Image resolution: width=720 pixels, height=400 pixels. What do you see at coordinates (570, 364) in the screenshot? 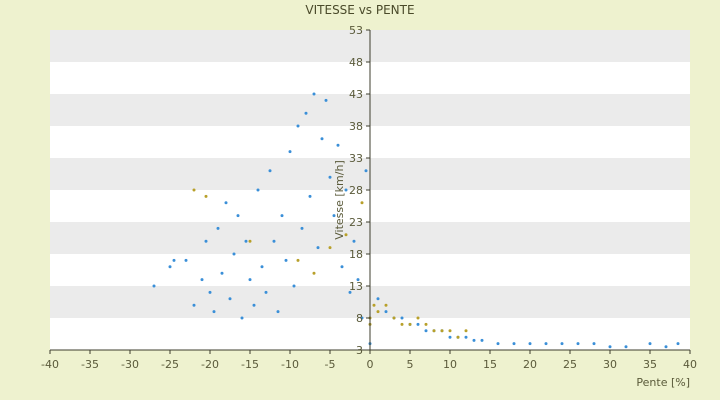
I see `x-tick-label: 25` at bounding box center [570, 364].